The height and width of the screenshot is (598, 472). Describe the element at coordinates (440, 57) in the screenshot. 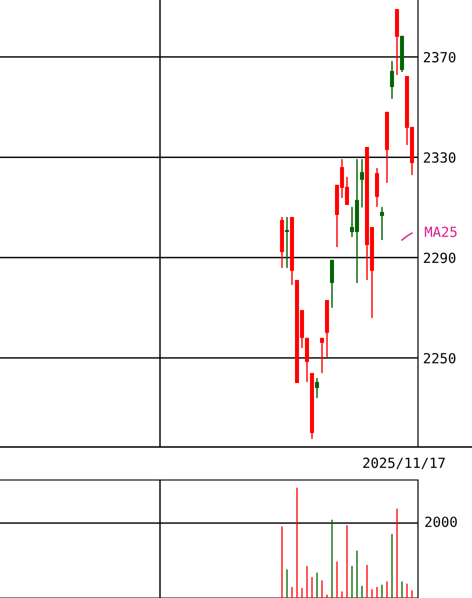

I see `y-tick-label: 2370` at that location.